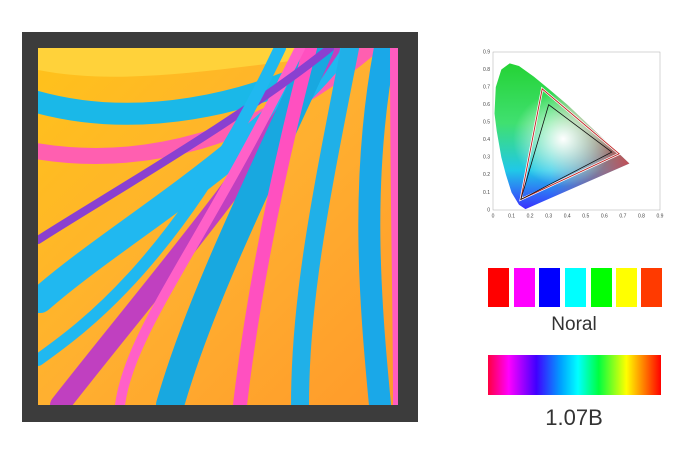  I want to click on y-tick-label: 0.1, so click(486, 193).